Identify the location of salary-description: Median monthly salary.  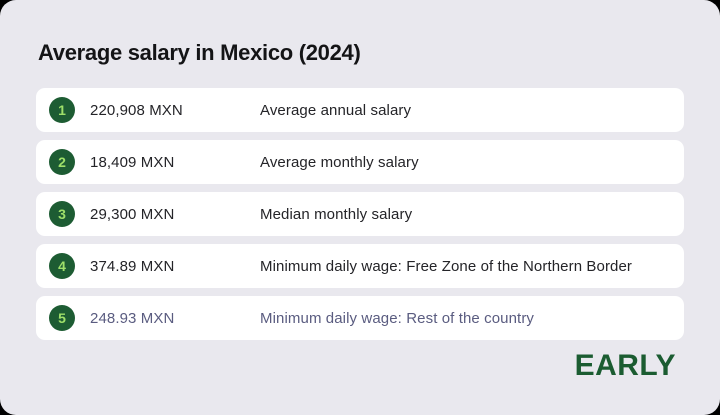
(336, 214).